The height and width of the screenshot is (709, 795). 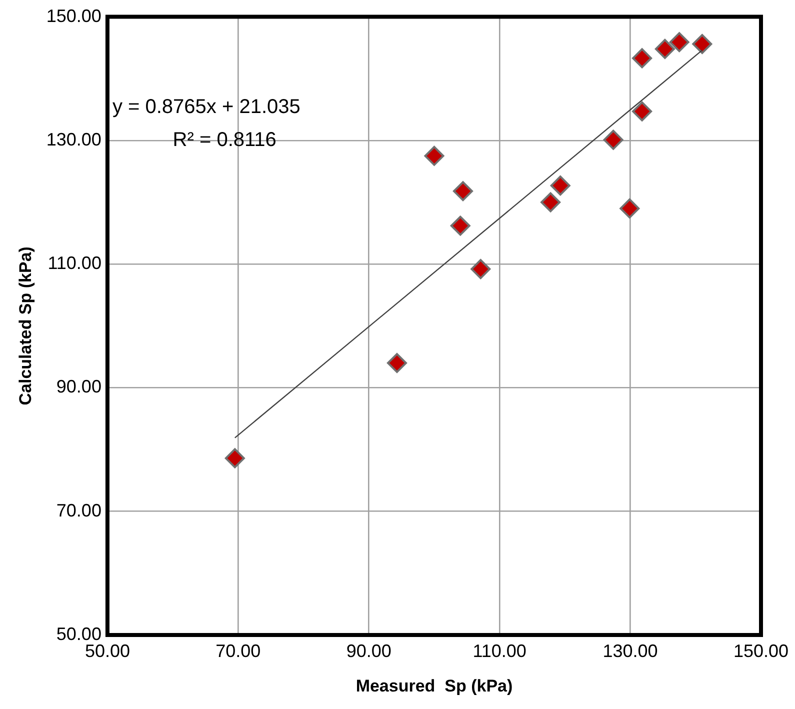 I want to click on x-axis-title: Measured Sp (kPa), so click(x=434, y=686).